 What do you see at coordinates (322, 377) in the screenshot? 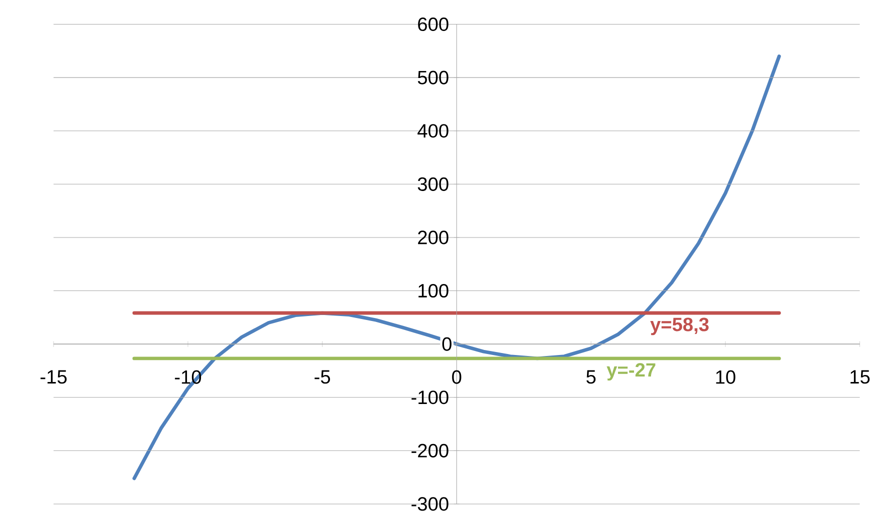
I see `x-tick-label: -5` at bounding box center [322, 377].